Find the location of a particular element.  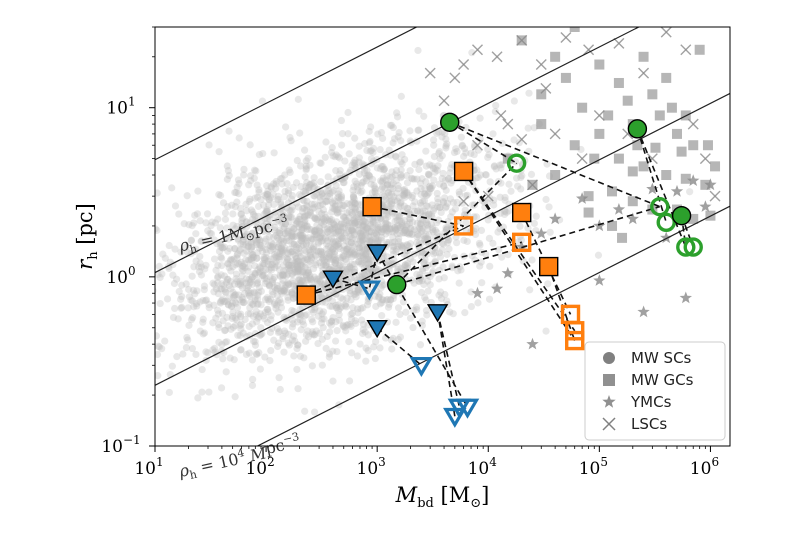

evolution-track is located at coordinates (384, 260).